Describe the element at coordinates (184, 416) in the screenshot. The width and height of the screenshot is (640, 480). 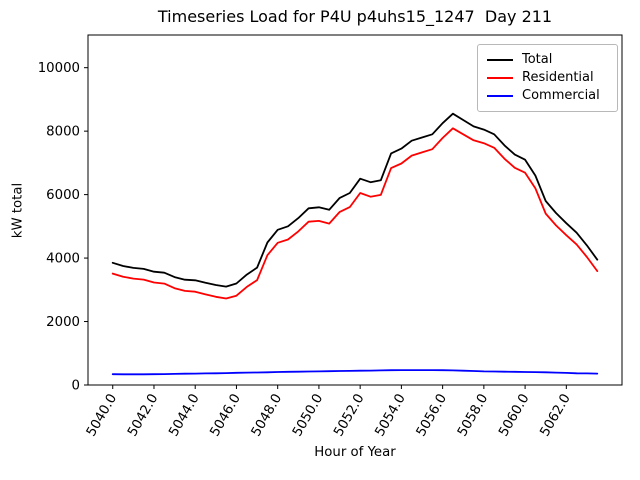
I see `x-tick-label: 5044.0` at that location.